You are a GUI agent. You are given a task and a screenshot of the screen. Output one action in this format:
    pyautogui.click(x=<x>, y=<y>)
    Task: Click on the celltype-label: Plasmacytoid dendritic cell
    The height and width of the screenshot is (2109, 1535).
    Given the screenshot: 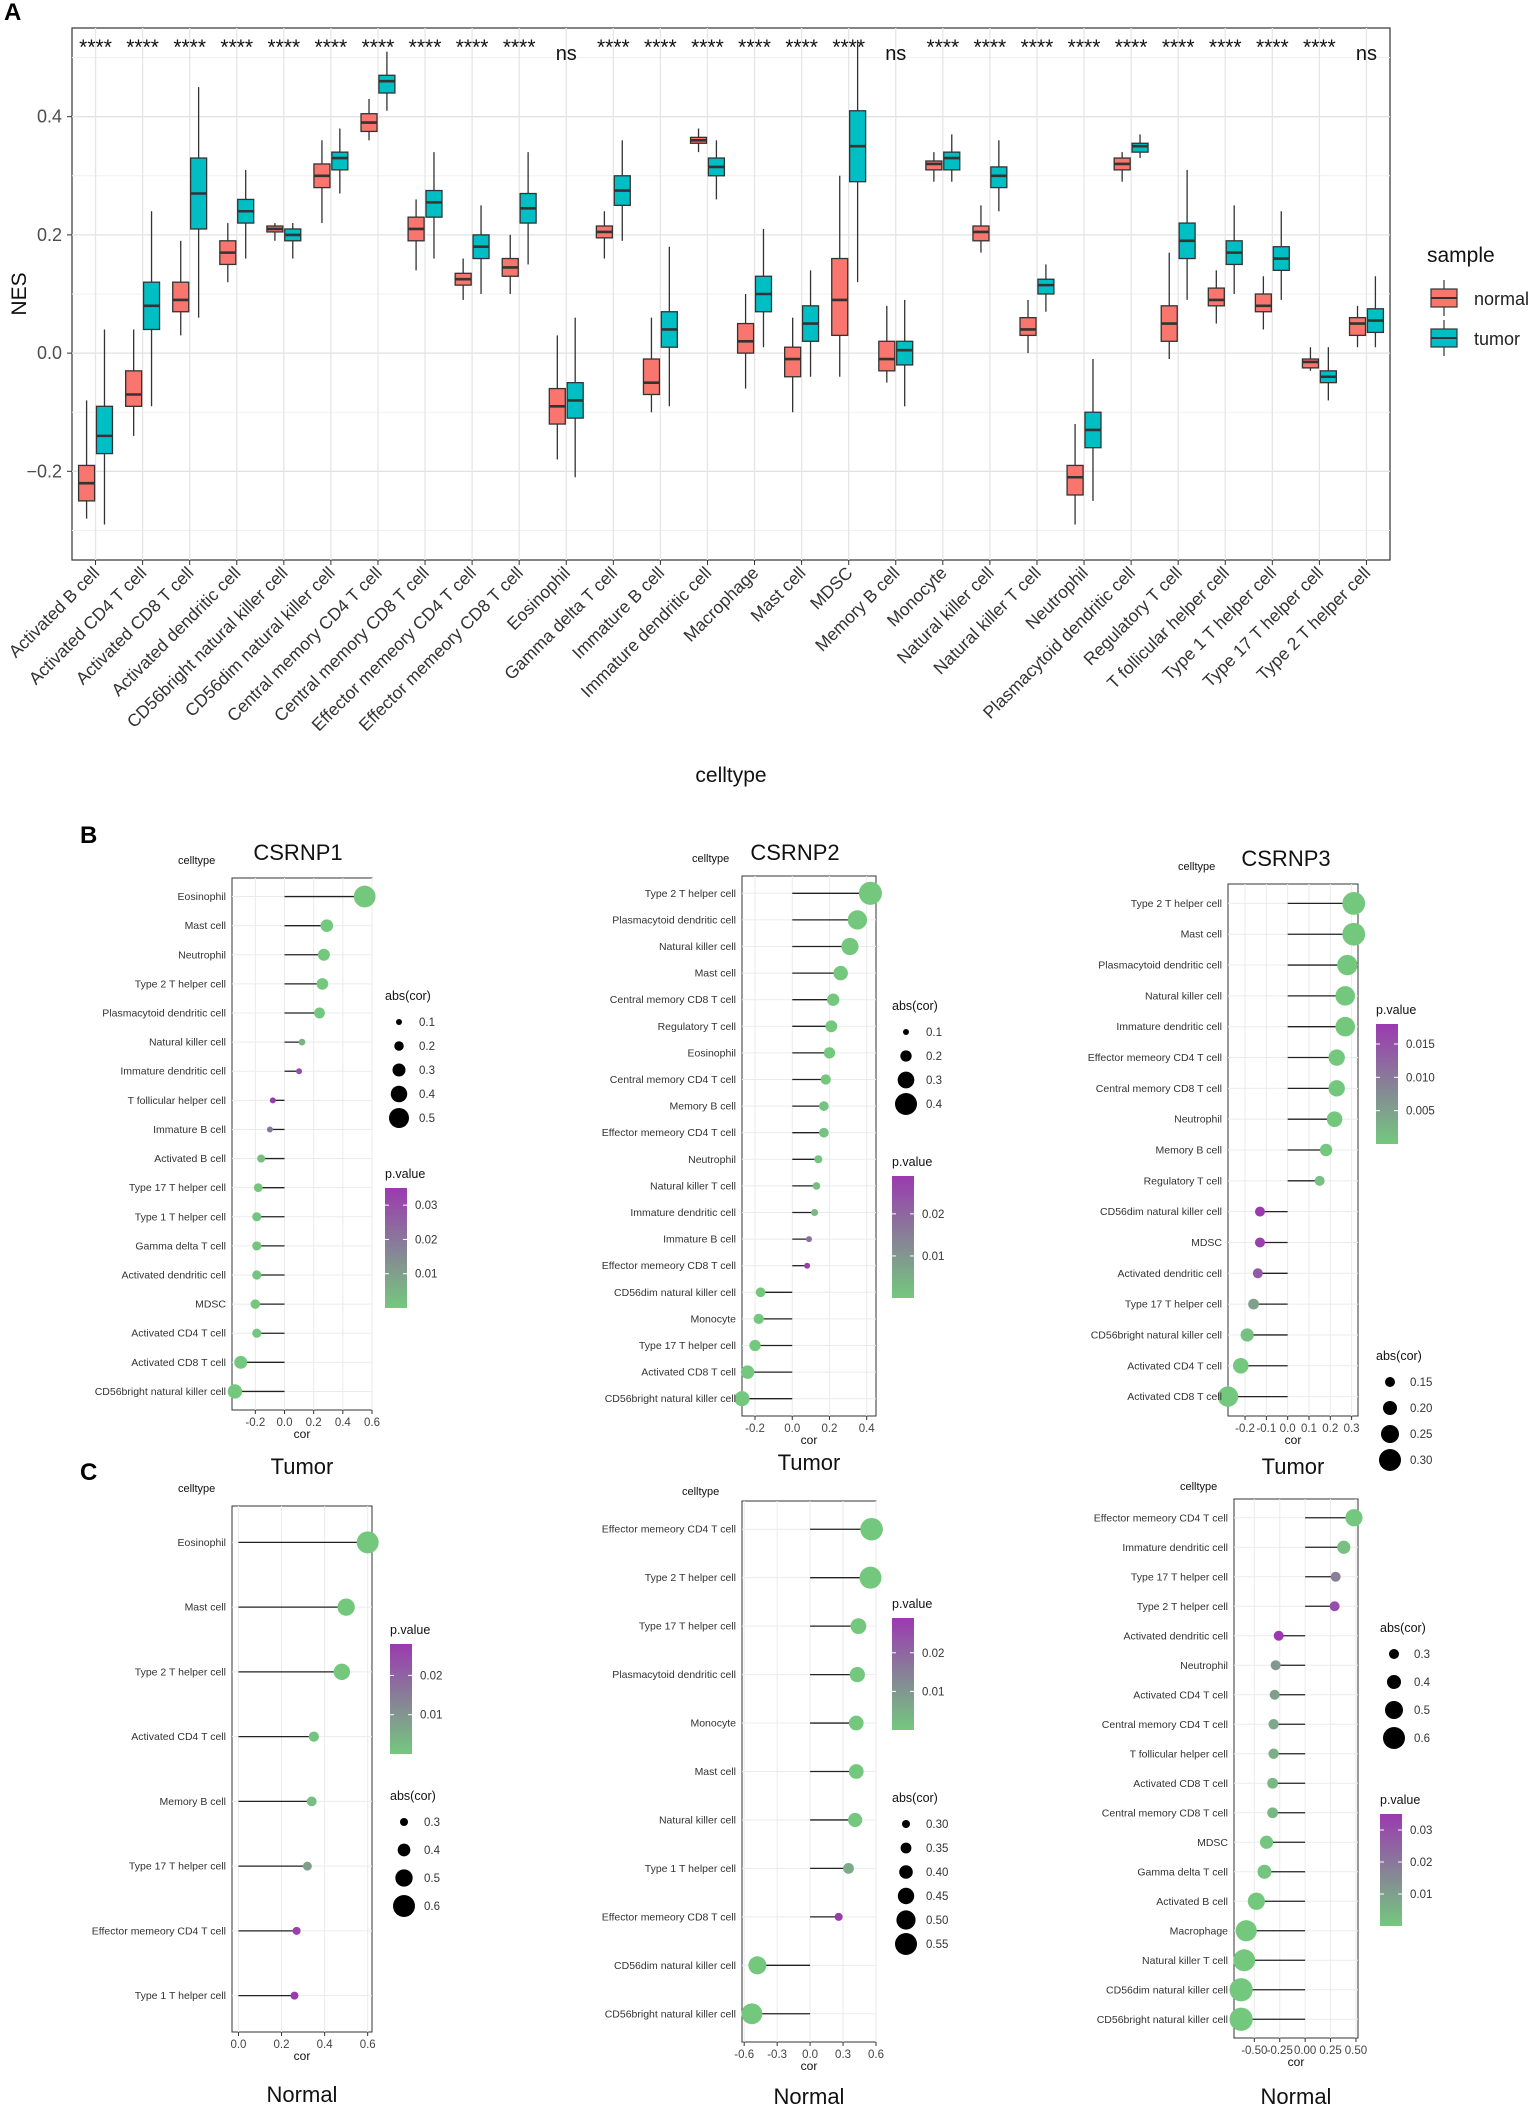 What is the action you would take?
    pyautogui.click(x=674, y=1675)
    